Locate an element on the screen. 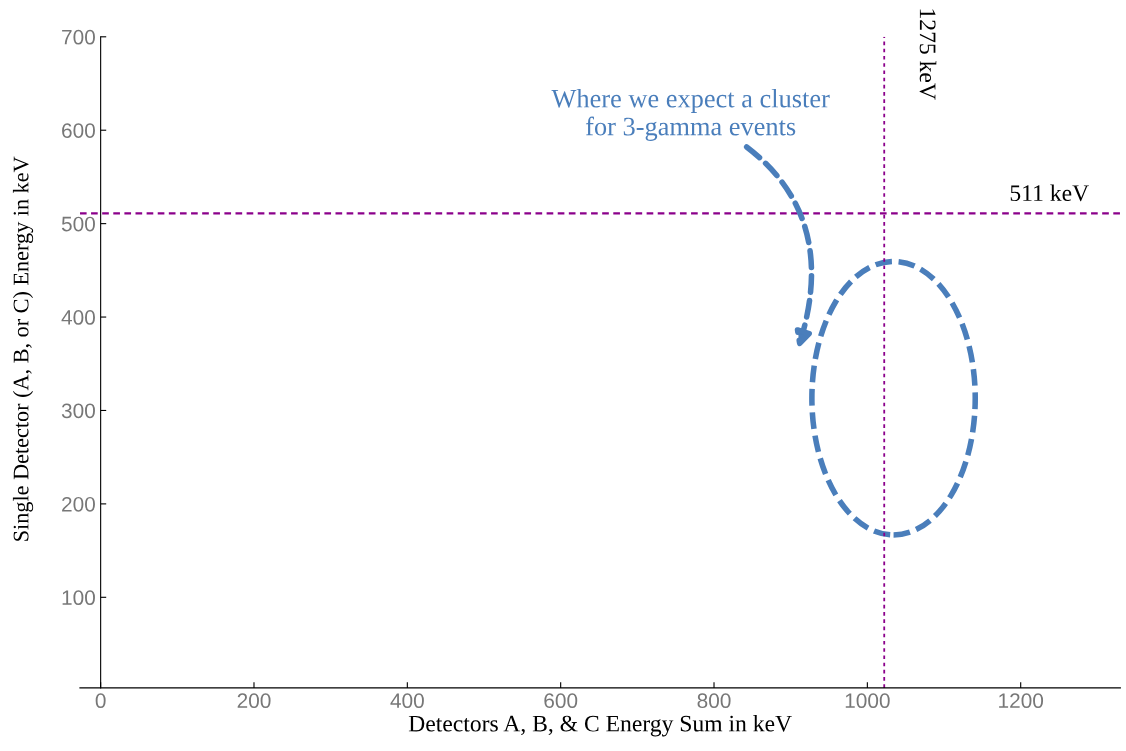 Image resolution: width=1126 pixels, height=751 pixels. y-tick-label: 300 is located at coordinates (78, 411).